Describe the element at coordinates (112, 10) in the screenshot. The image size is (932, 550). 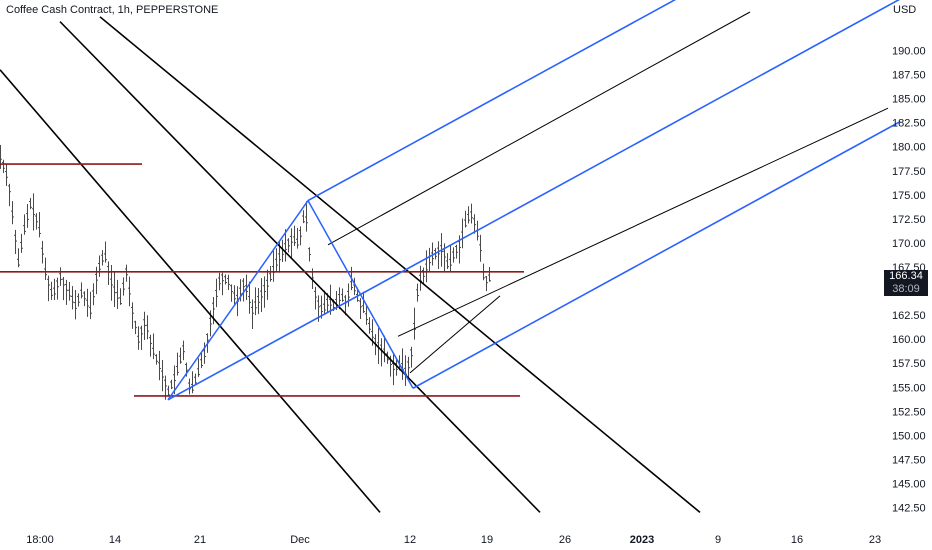
I see `chart-title: Coffee Cash Contract, 1h, PEPPERSTONE` at that location.